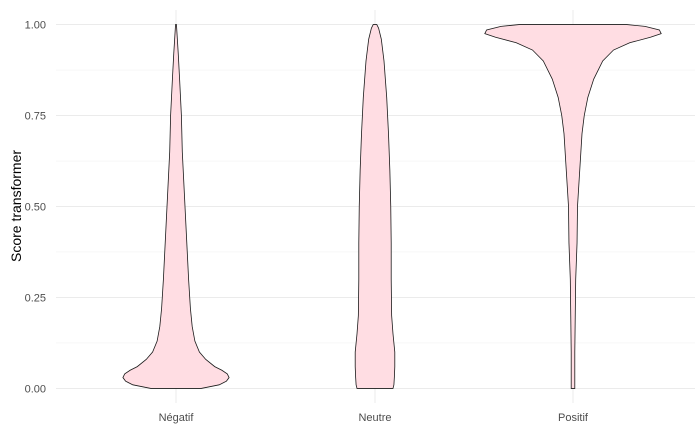 Image resolution: width=700 pixels, height=432 pixels. I want to click on y-tick-label: 0.25, so click(35, 298).